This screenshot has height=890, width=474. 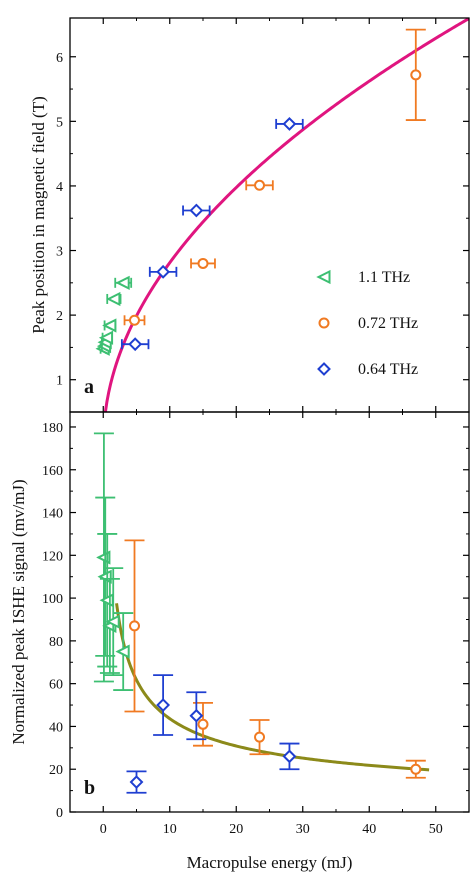 I want to click on y-tick-label: 40, so click(x=56, y=727).